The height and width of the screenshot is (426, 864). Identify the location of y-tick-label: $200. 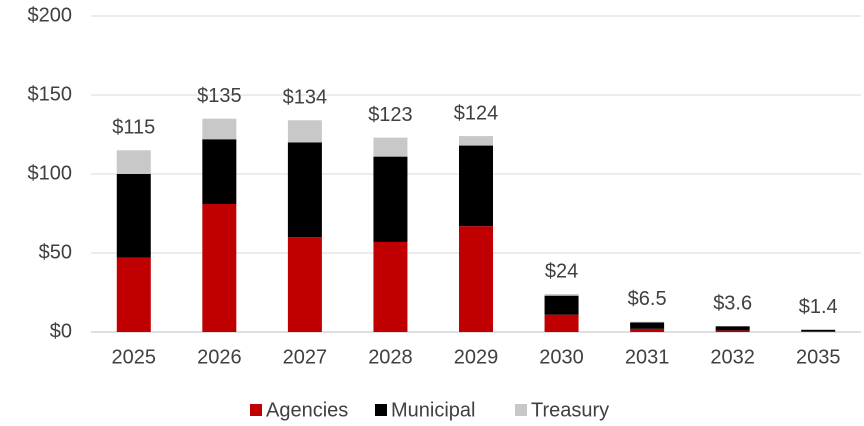
(50, 15).